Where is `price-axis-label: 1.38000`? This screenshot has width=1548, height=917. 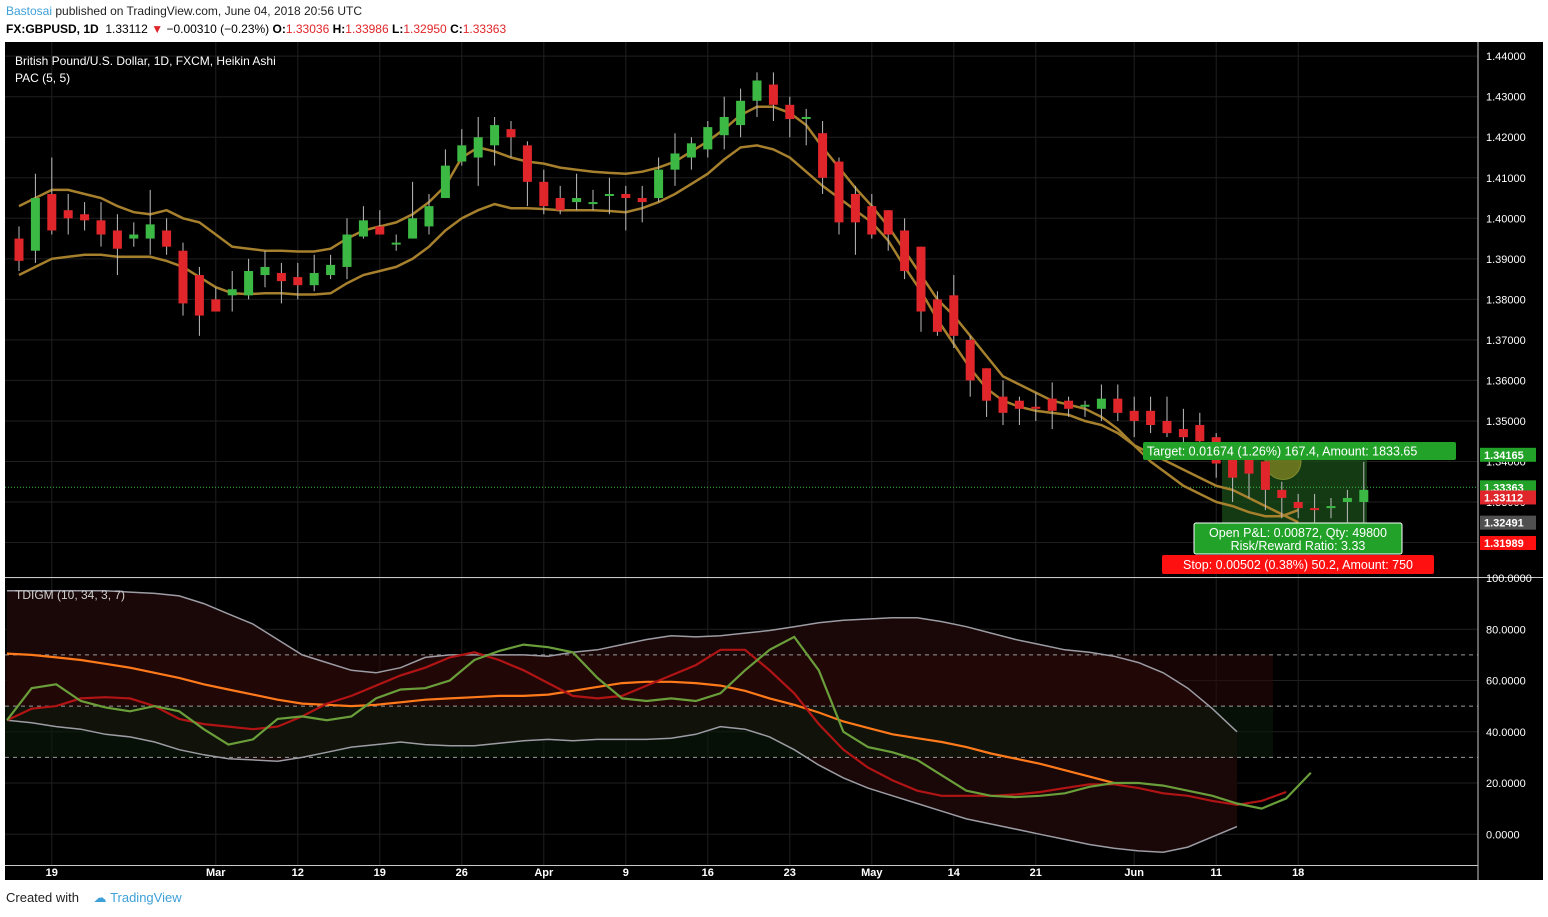
price-axis-label: 1.38000 is located at coordinates (1506, 300).